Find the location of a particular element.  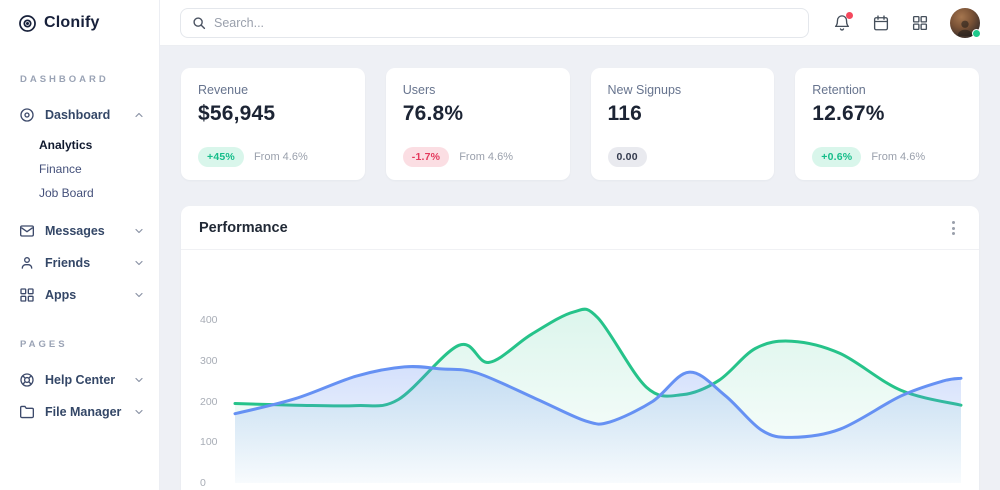

stat-label: Retention is located at coordinates (839, 90).